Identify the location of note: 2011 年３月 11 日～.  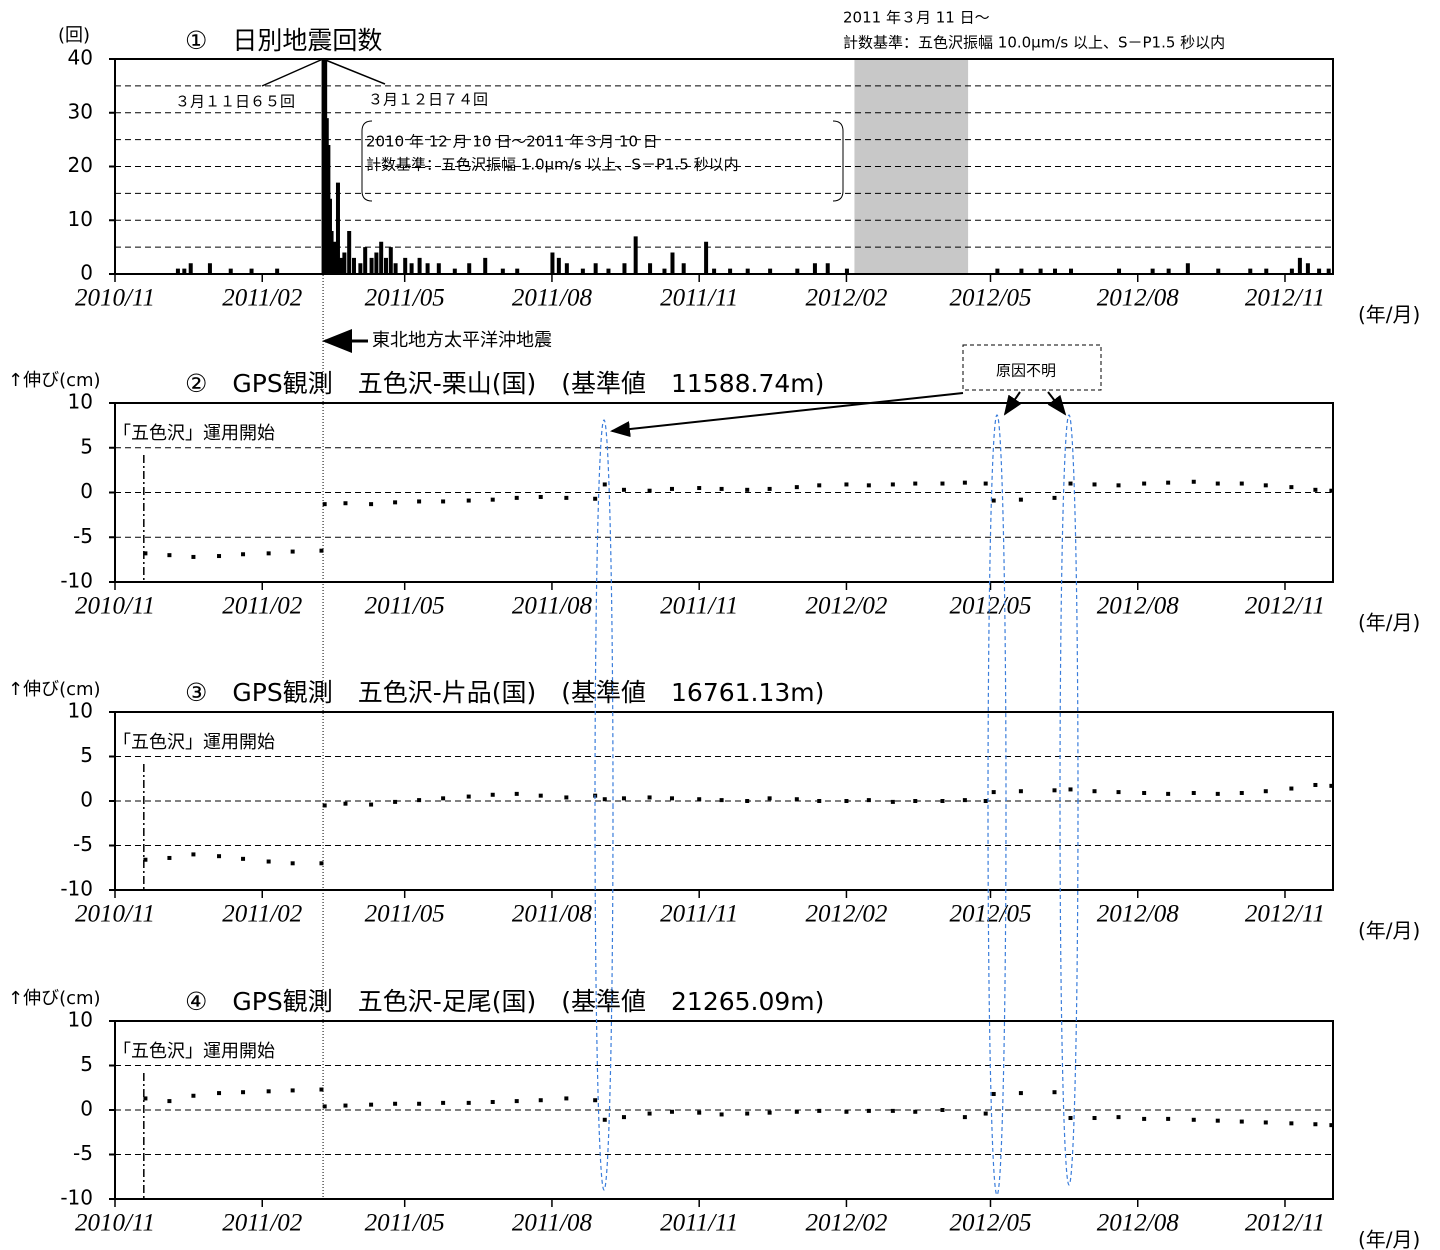
(916, 18).